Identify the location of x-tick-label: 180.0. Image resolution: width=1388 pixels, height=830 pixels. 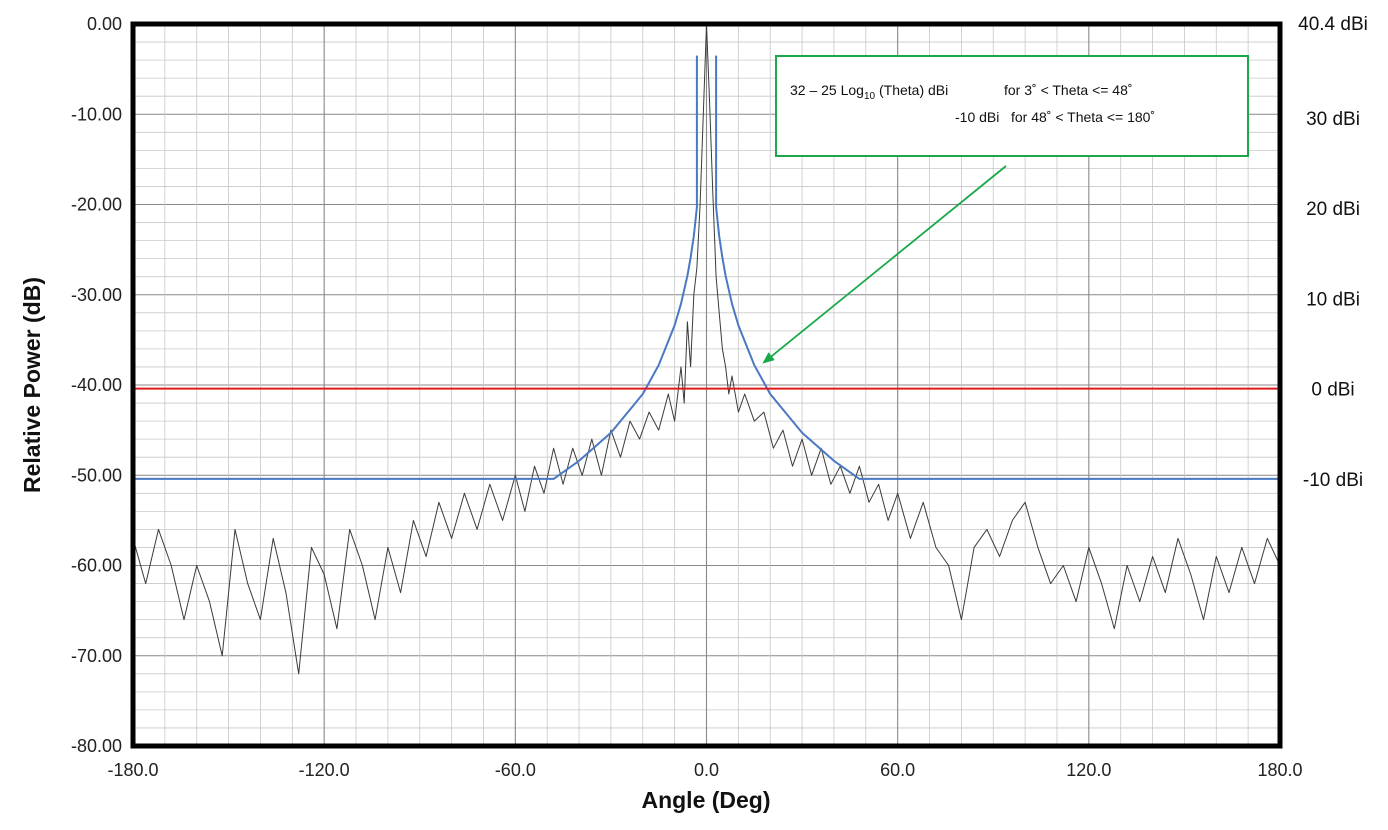
(1279, 770).